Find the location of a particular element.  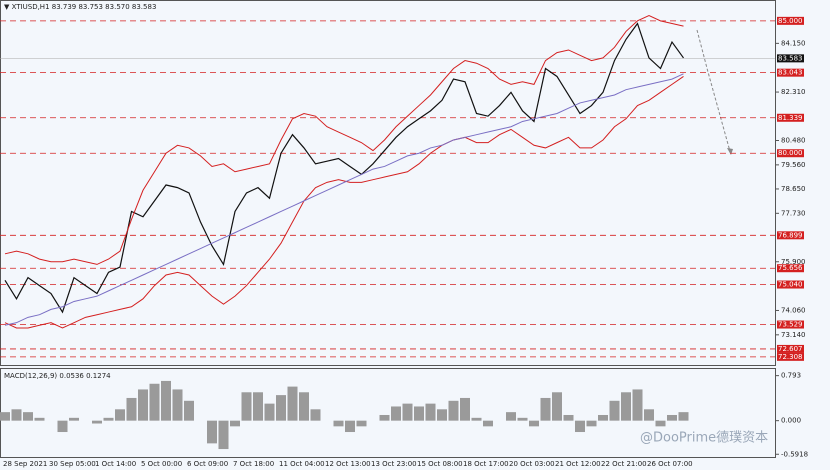

last-price-badge is located at coordinates (790, 58).